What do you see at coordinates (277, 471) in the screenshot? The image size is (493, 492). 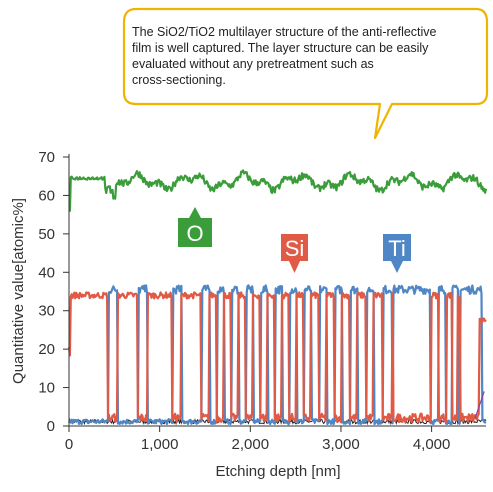 I see `x-axis-title: Etching depth [nm]` at bounding box center [277, 471].